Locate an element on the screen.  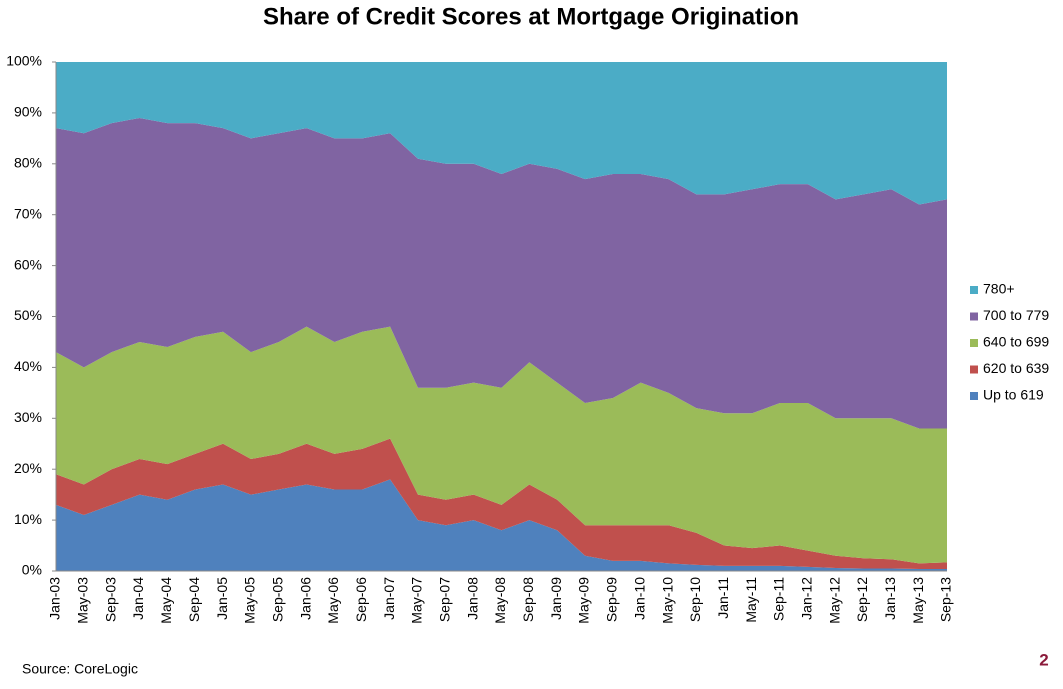
x-tick-label: May-08 is located at coordinates (500, 600).